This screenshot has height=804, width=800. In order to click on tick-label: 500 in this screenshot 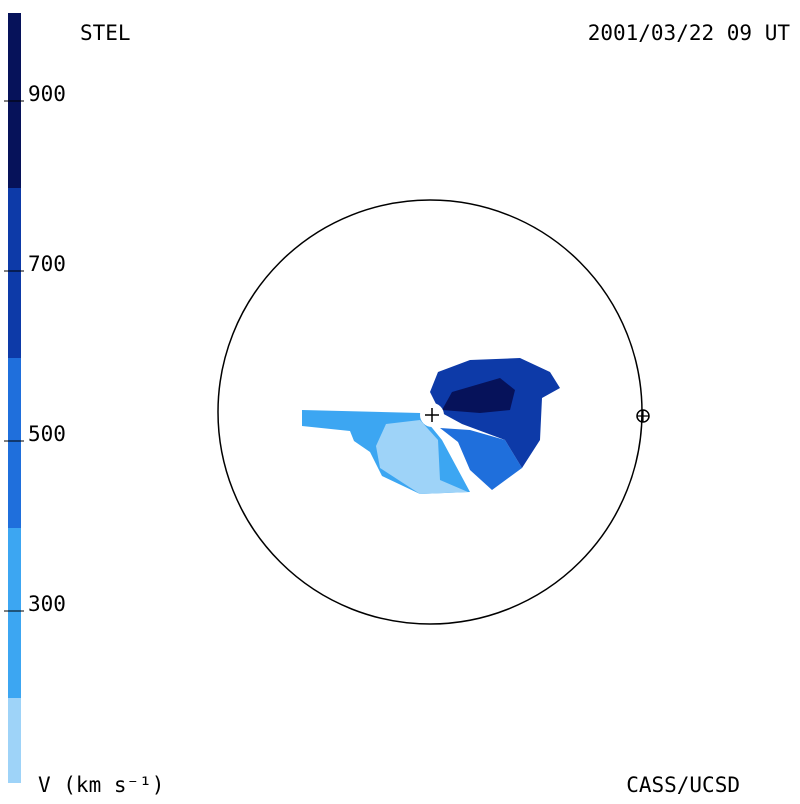, I will do `click(47, 434)`.